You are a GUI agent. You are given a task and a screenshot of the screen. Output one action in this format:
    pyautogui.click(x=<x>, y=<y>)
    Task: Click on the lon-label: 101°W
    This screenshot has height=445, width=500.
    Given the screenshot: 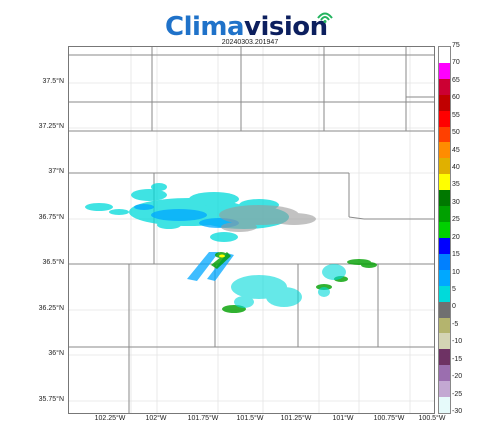 What is the action you would take?
    pyautogui.click(x=343, y=418)
    